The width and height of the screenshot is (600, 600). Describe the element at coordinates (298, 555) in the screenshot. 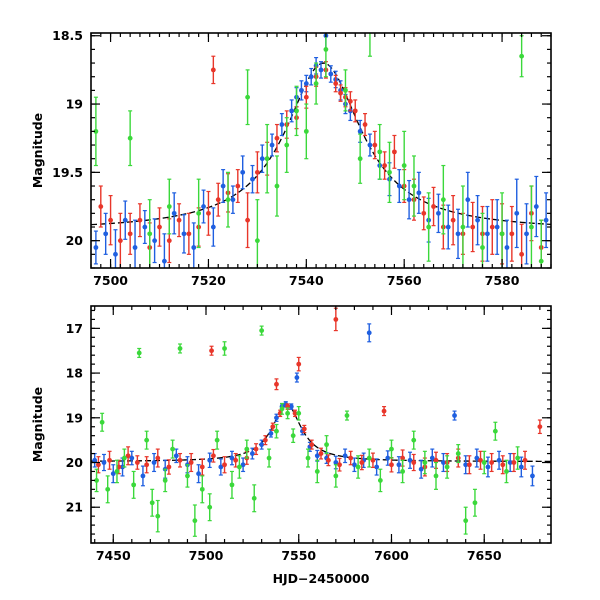

I see `x-tick-label: 7550` at that location.